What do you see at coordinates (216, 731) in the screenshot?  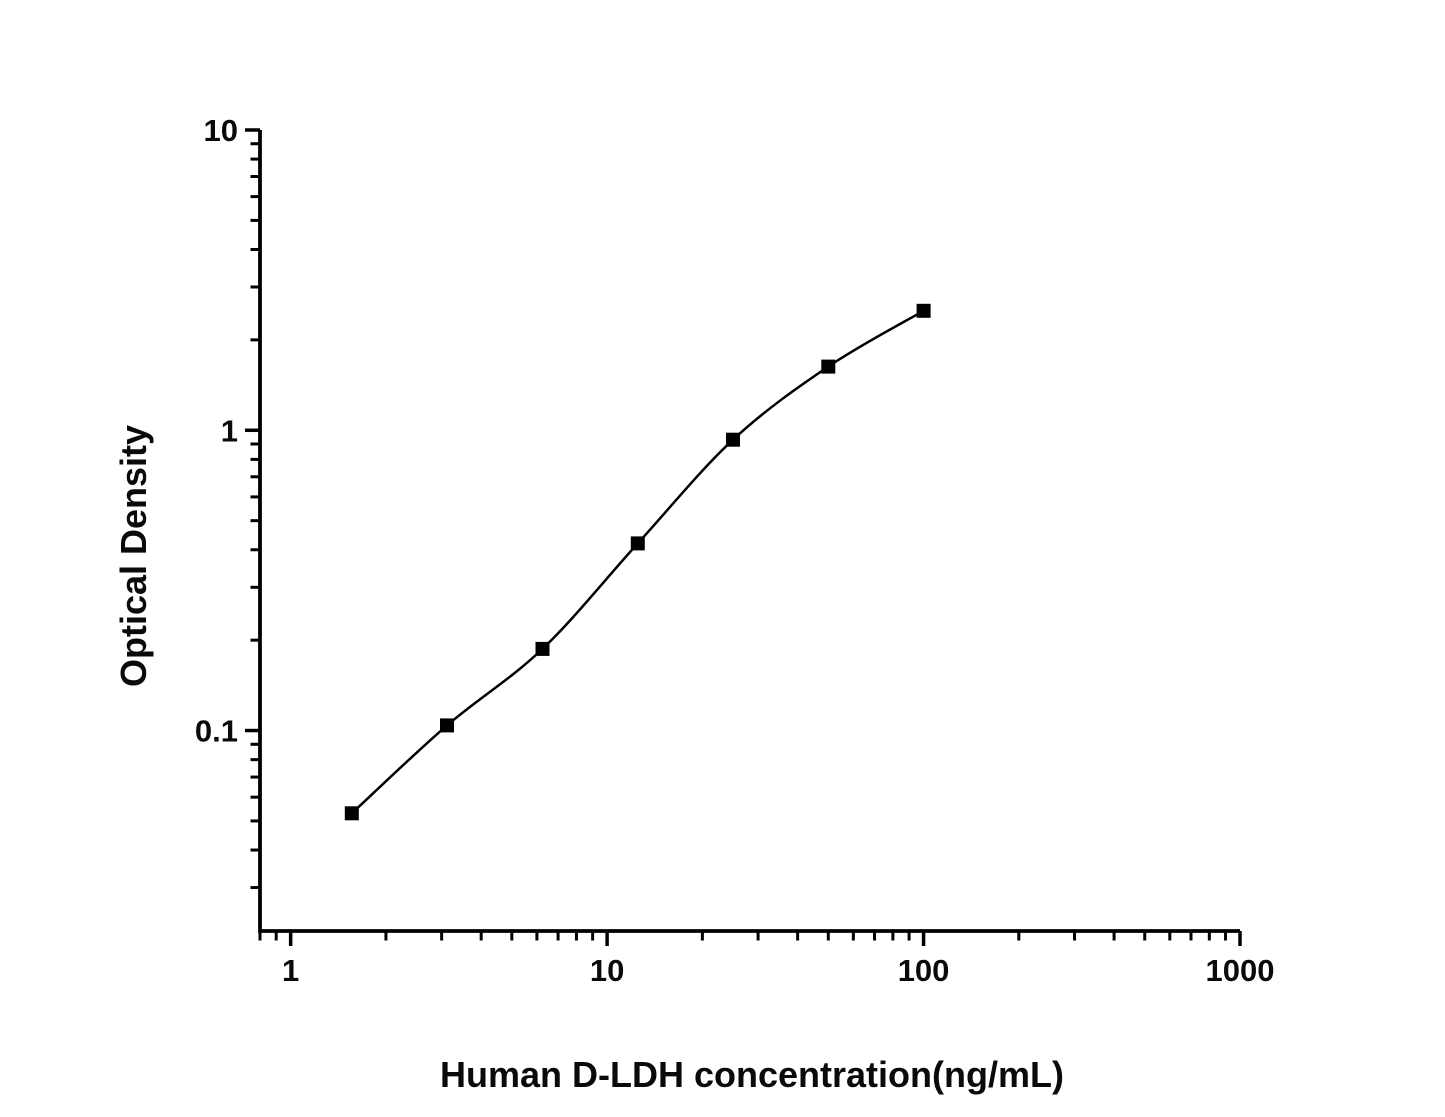 I see `y-tick-label: 0.1` at bounding box center [216, 731].